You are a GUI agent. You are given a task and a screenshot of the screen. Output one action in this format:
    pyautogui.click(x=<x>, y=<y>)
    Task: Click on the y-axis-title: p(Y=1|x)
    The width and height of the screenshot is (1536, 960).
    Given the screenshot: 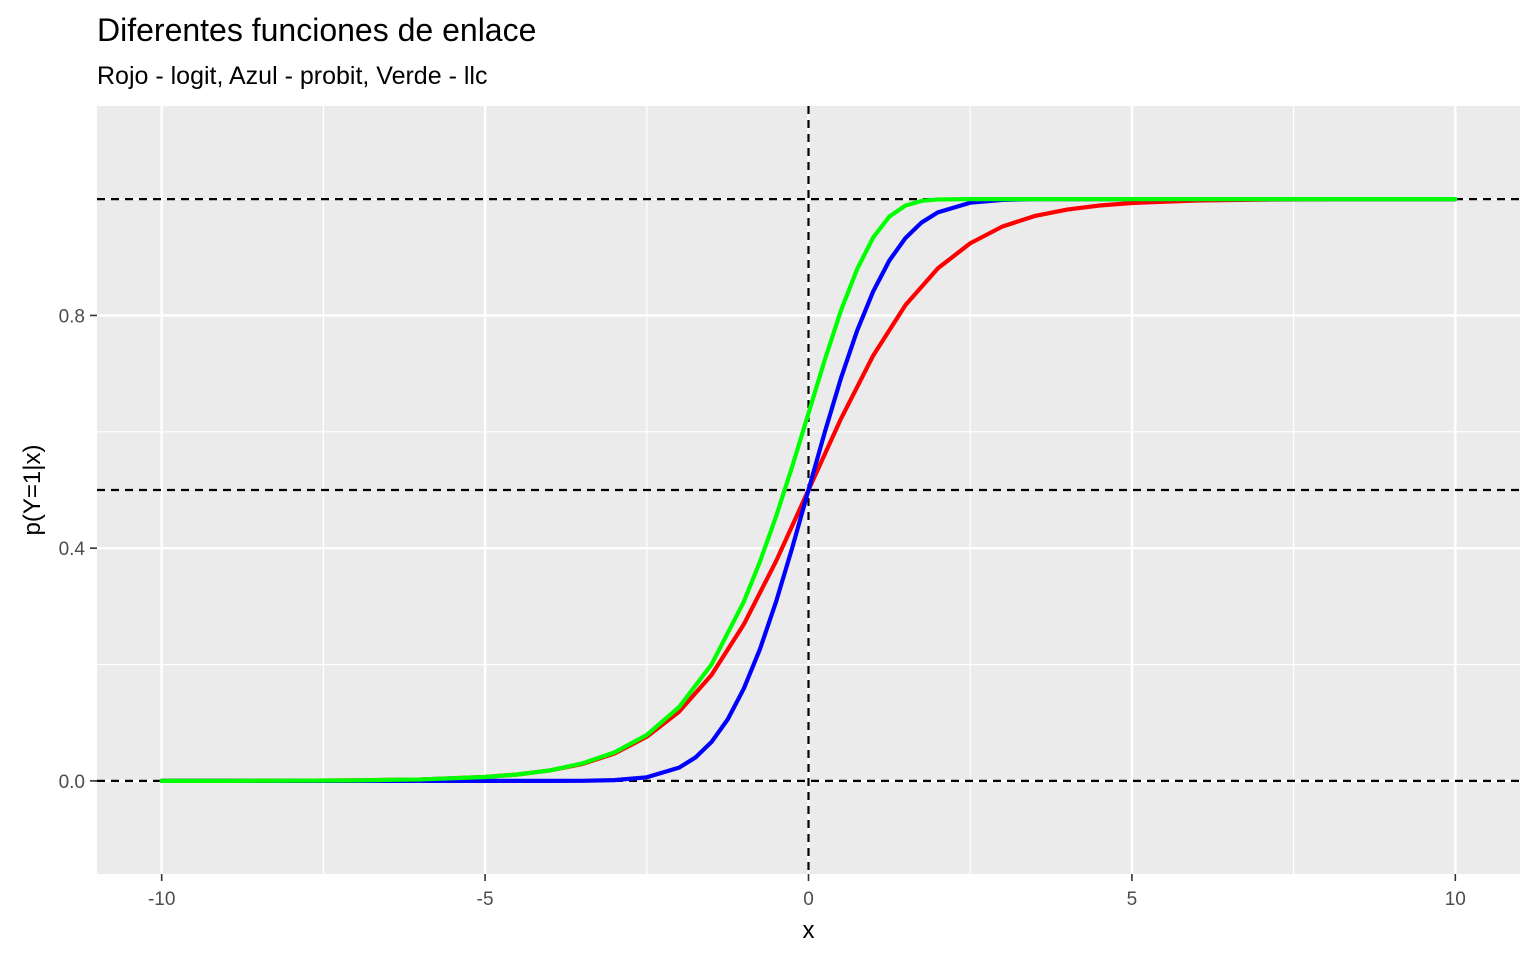 What is the action you would take?
    pyautogui.click(x=32, y=490)
    